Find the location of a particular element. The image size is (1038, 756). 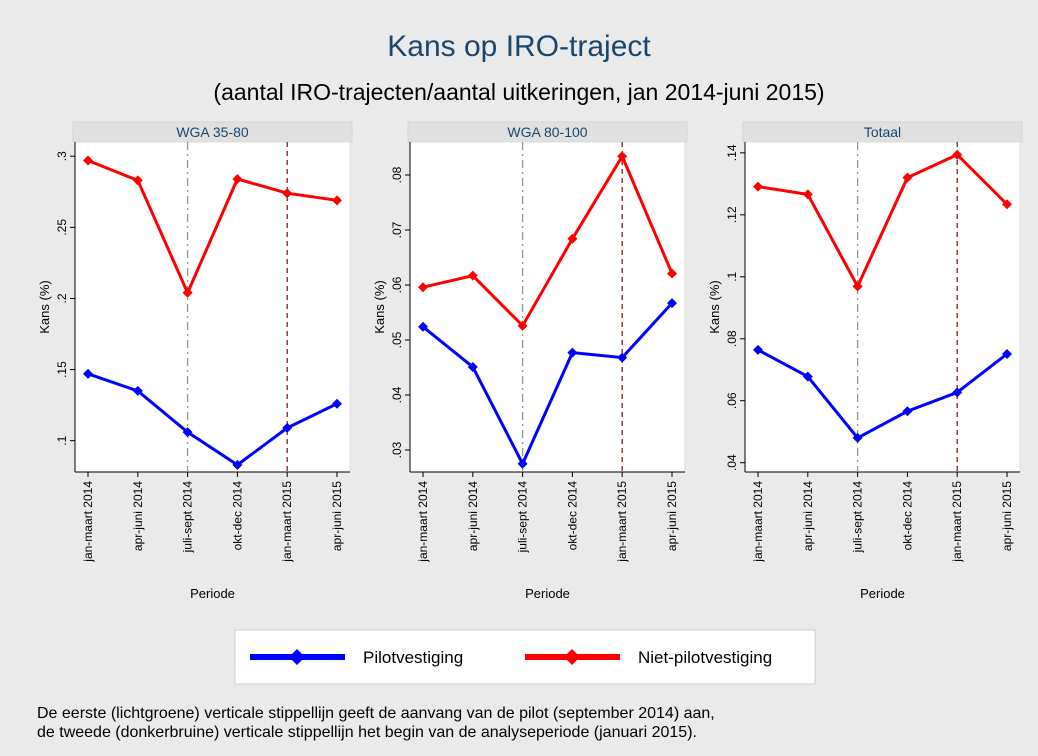

legend-label: Niet-pilotvestiging is located at coordinates (705, 657).